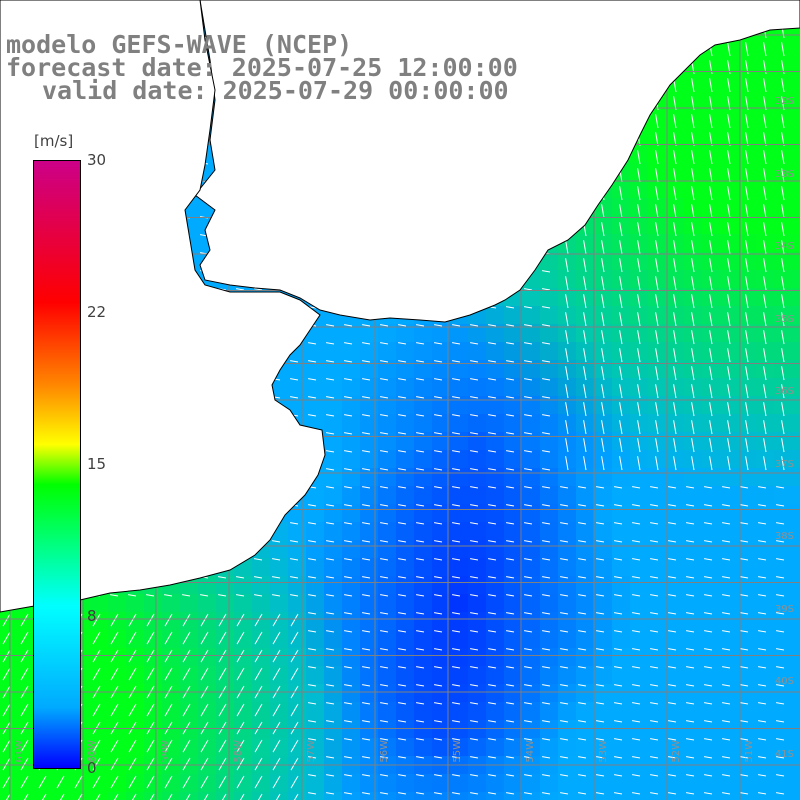  What do you see at coordinates (784, 681) in the screenshot?
I see `latitude-label: 40S` at bounding box center [784, 681].